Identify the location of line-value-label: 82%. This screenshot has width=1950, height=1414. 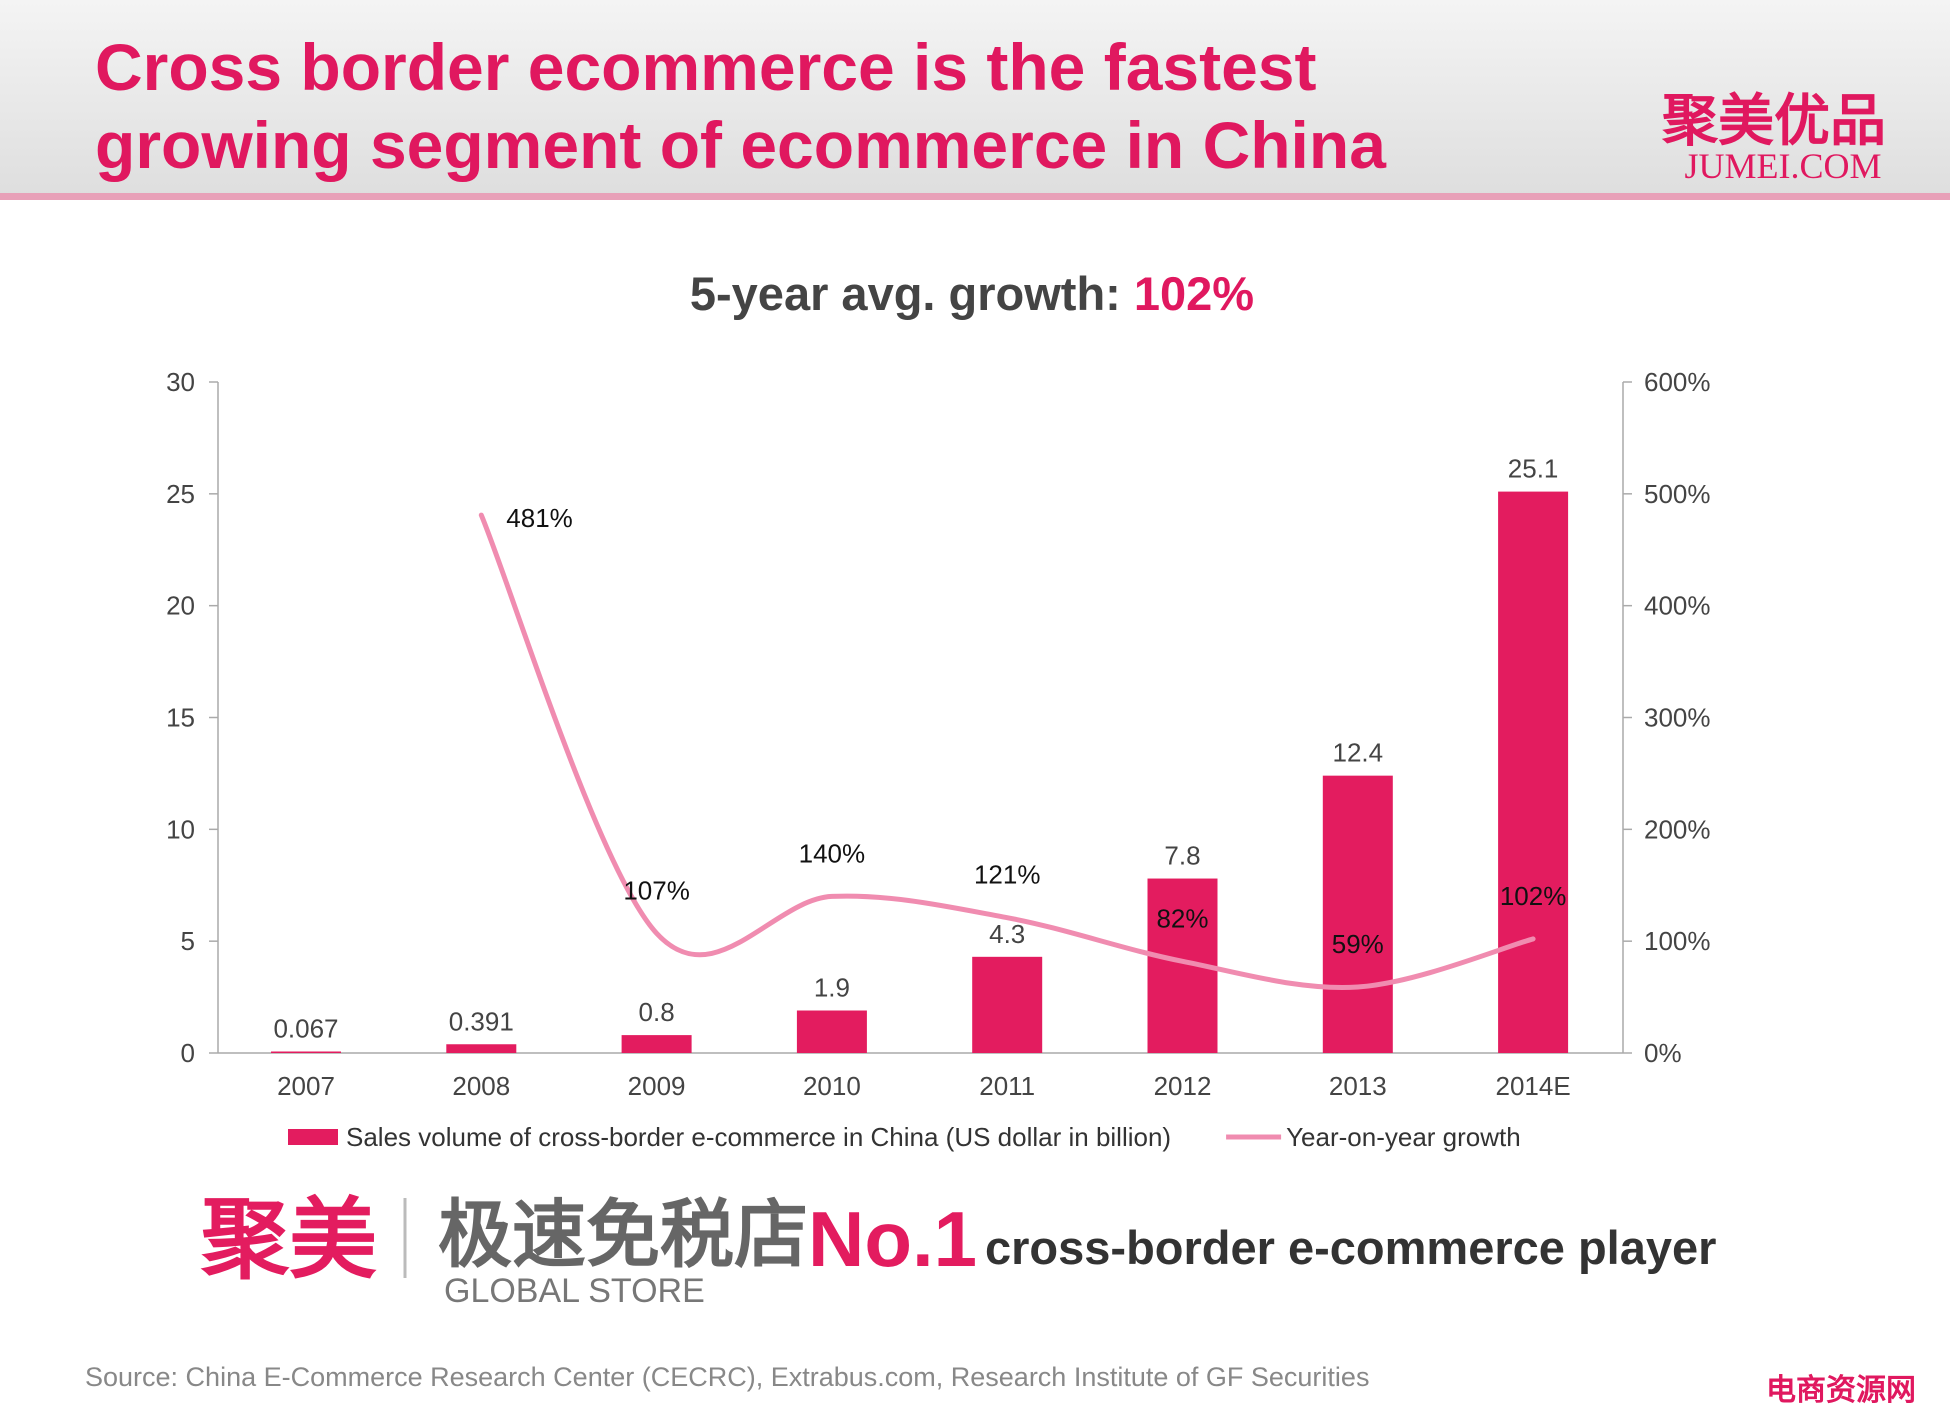
(1182, 918).